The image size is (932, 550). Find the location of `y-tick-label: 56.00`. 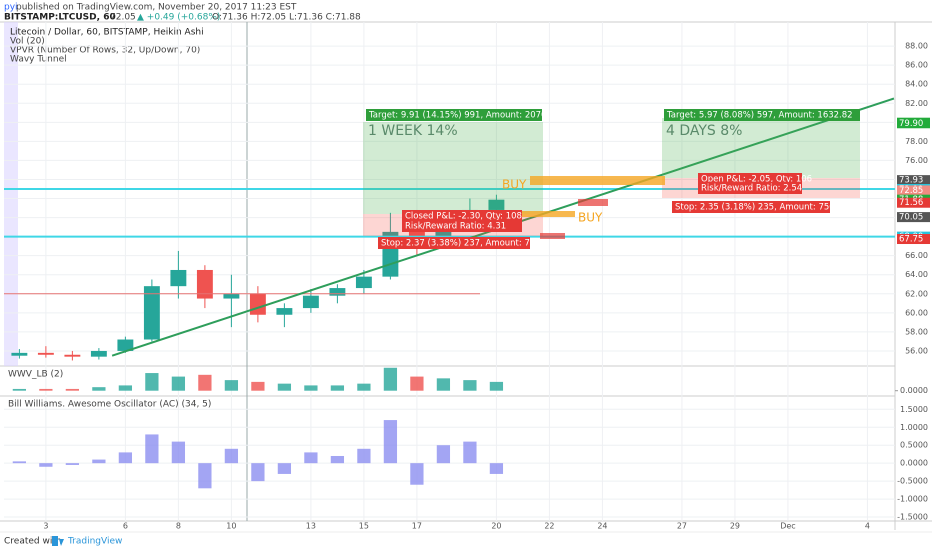

y-tick-label: 56.00 is located at coordinates (916, 350).